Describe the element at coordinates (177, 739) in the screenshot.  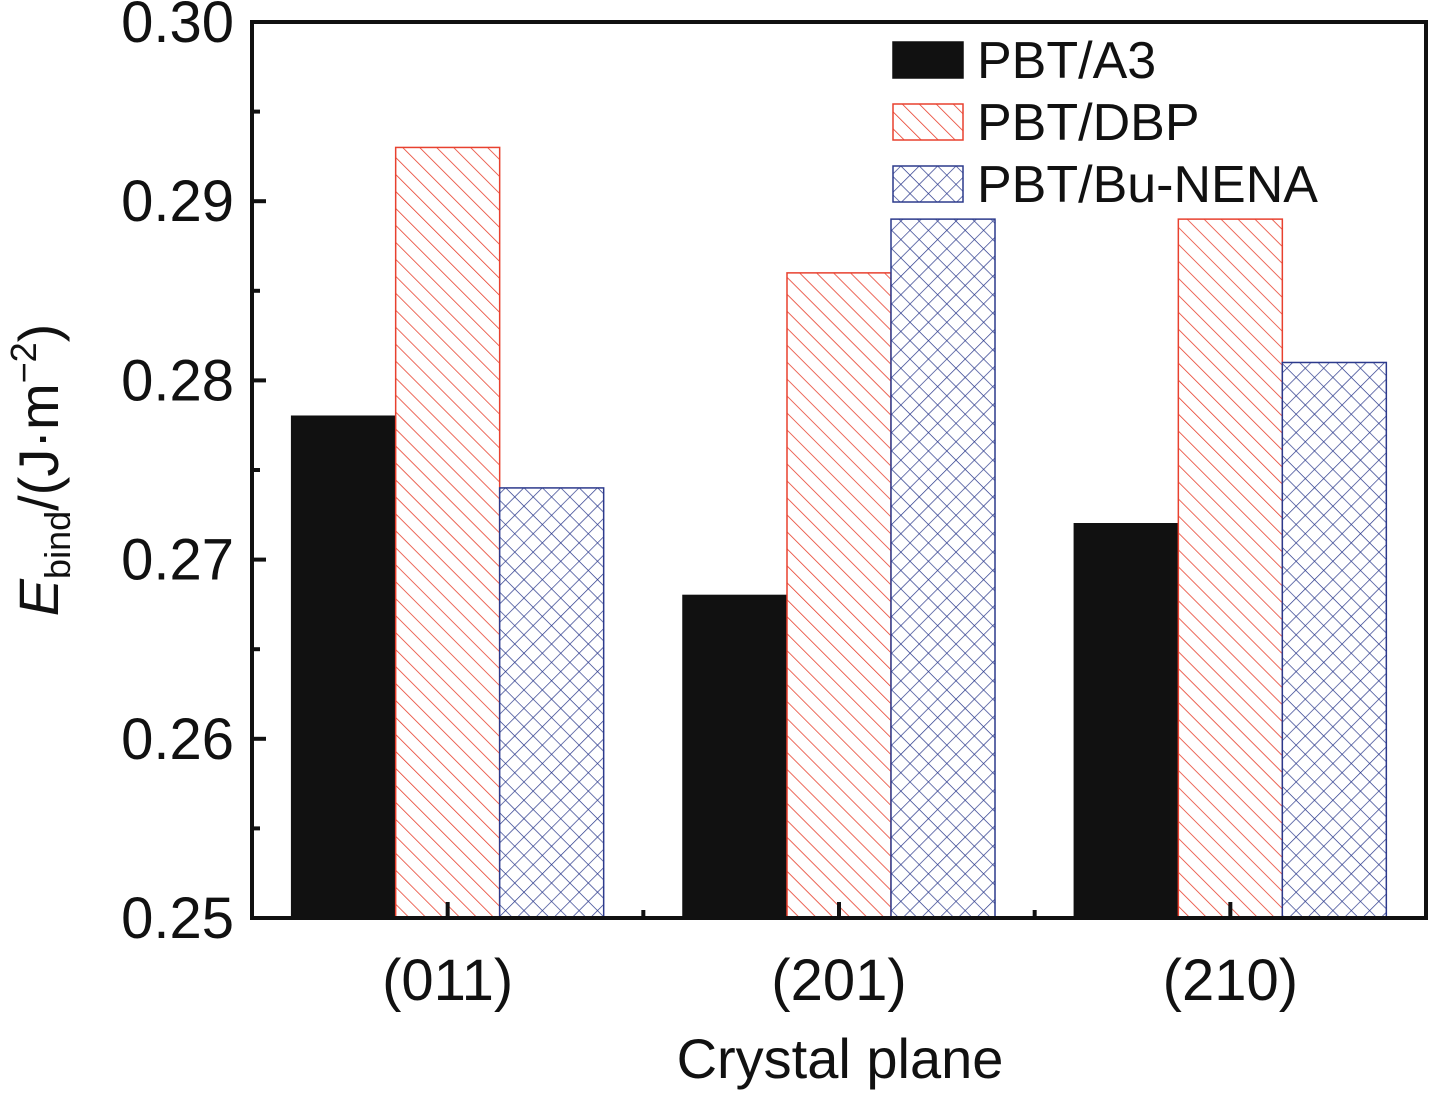
I see `y-tick-label: 0.26` at that location.